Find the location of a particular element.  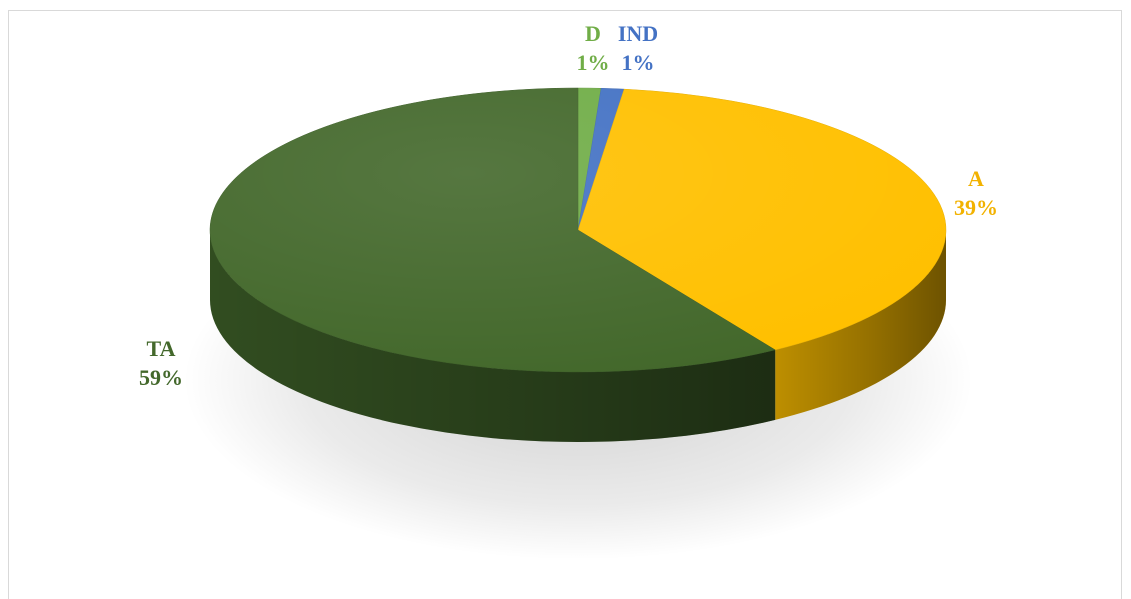

side-wall-shading-a is located at coordinates (860, 325).